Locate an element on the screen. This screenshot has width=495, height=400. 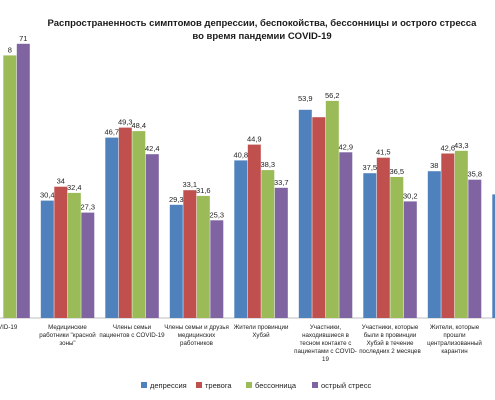
bar-депрессия-1 is located at coordinates (47, 259).